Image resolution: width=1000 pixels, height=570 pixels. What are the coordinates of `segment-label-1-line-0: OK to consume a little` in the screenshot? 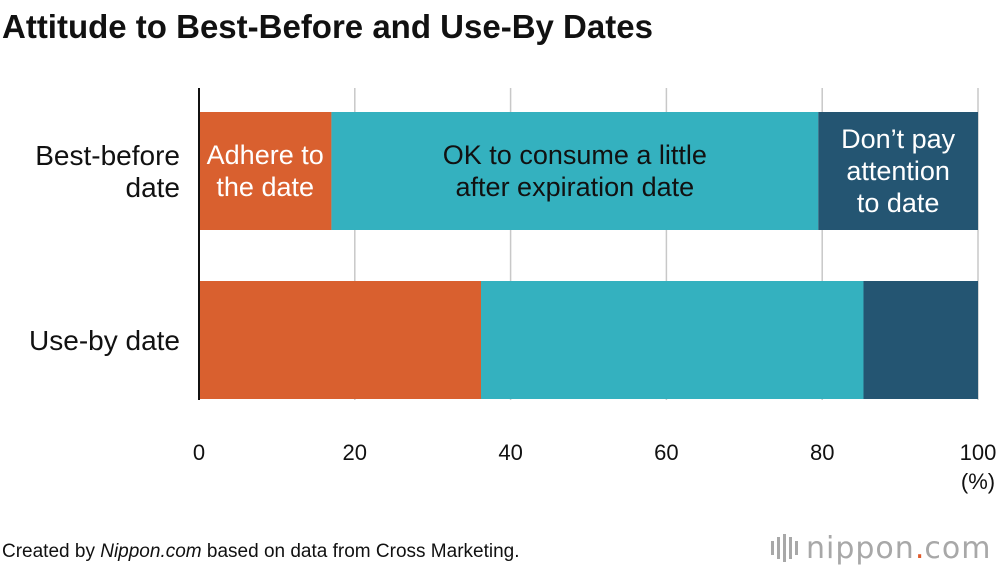 It's located at (575, 155).